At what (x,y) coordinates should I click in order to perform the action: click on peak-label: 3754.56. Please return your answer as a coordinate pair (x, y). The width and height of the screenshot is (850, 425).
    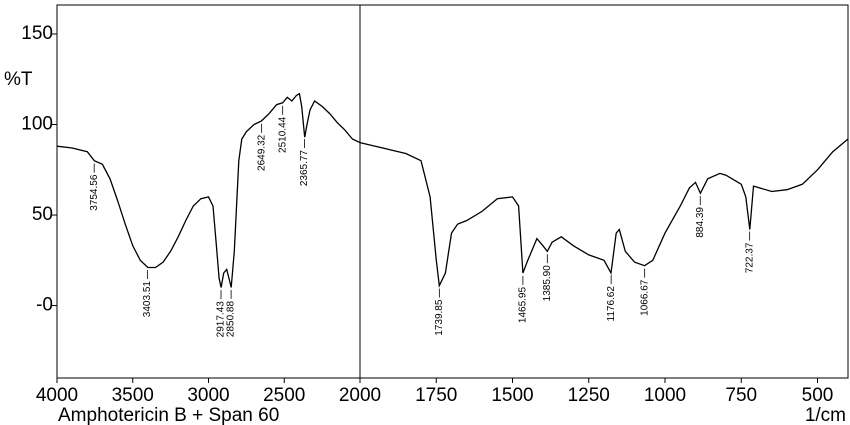
    Looking at the image, I should click on (94, 192).